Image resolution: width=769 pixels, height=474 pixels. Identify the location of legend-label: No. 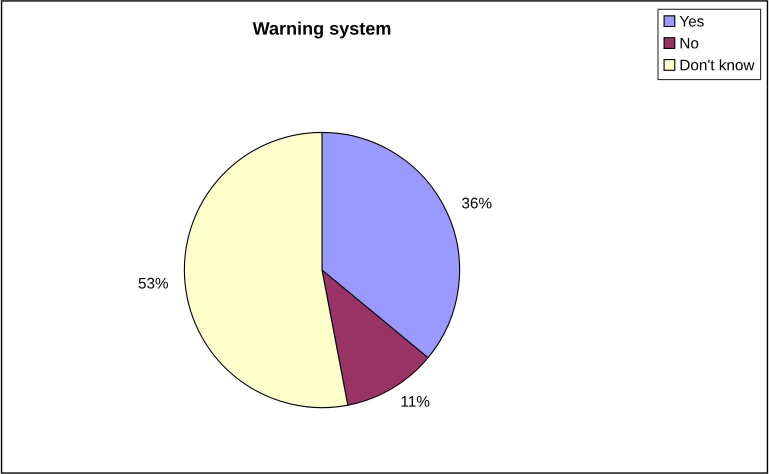
(689, 43).